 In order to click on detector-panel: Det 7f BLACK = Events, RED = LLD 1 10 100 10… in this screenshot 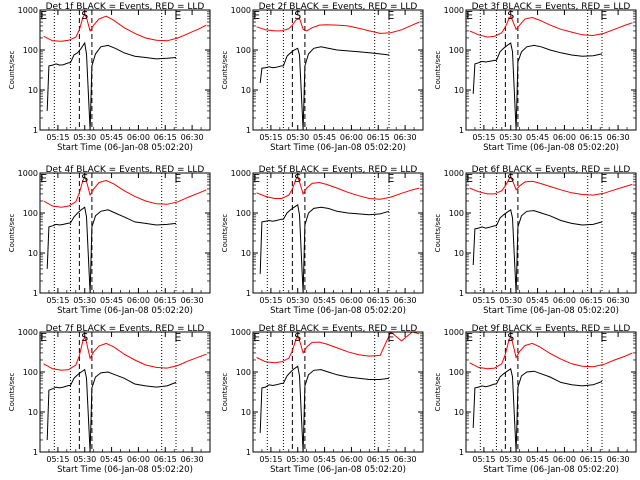, I will do `click(109, 399)`.